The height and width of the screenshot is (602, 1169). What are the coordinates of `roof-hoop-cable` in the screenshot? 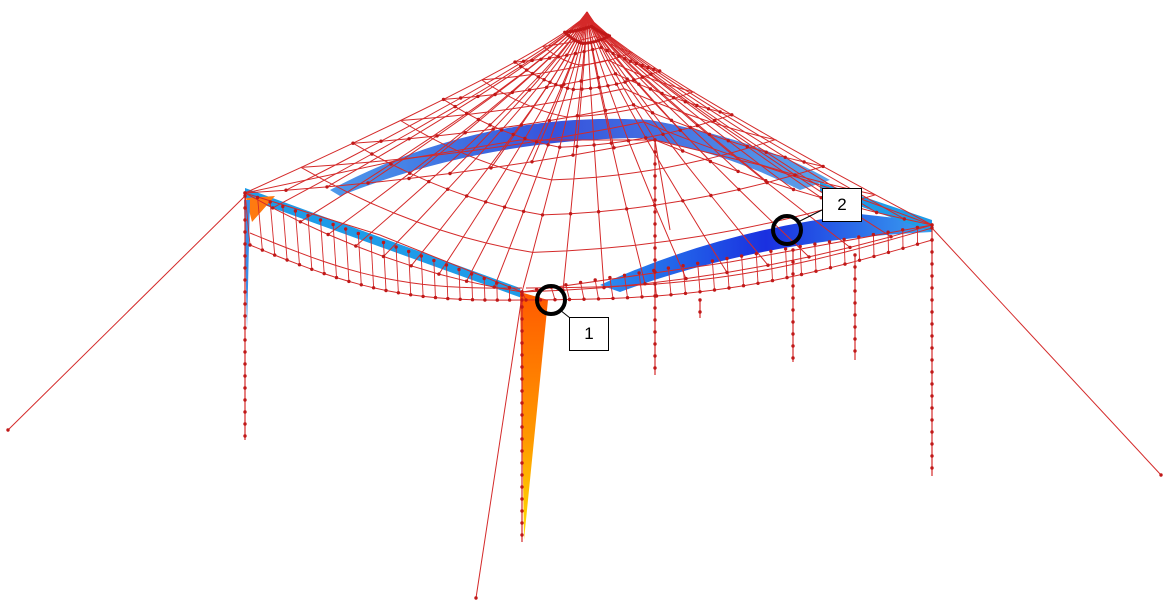 It's located at (588, 134).